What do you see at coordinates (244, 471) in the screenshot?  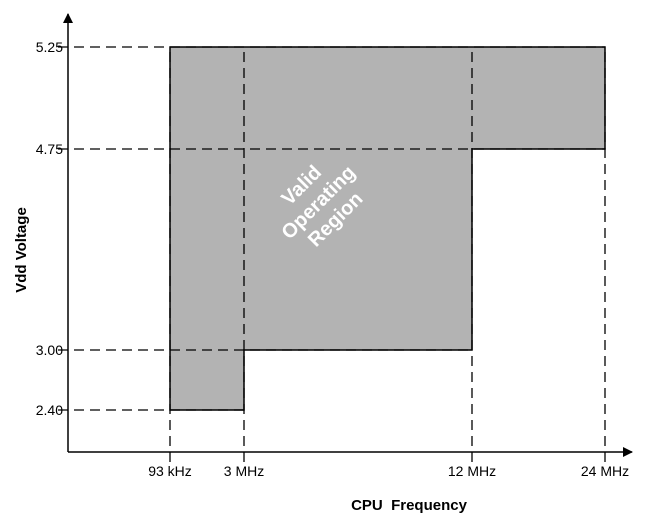 I see `x-tick-label: 3 MHz` at bounding box center [244, 471].